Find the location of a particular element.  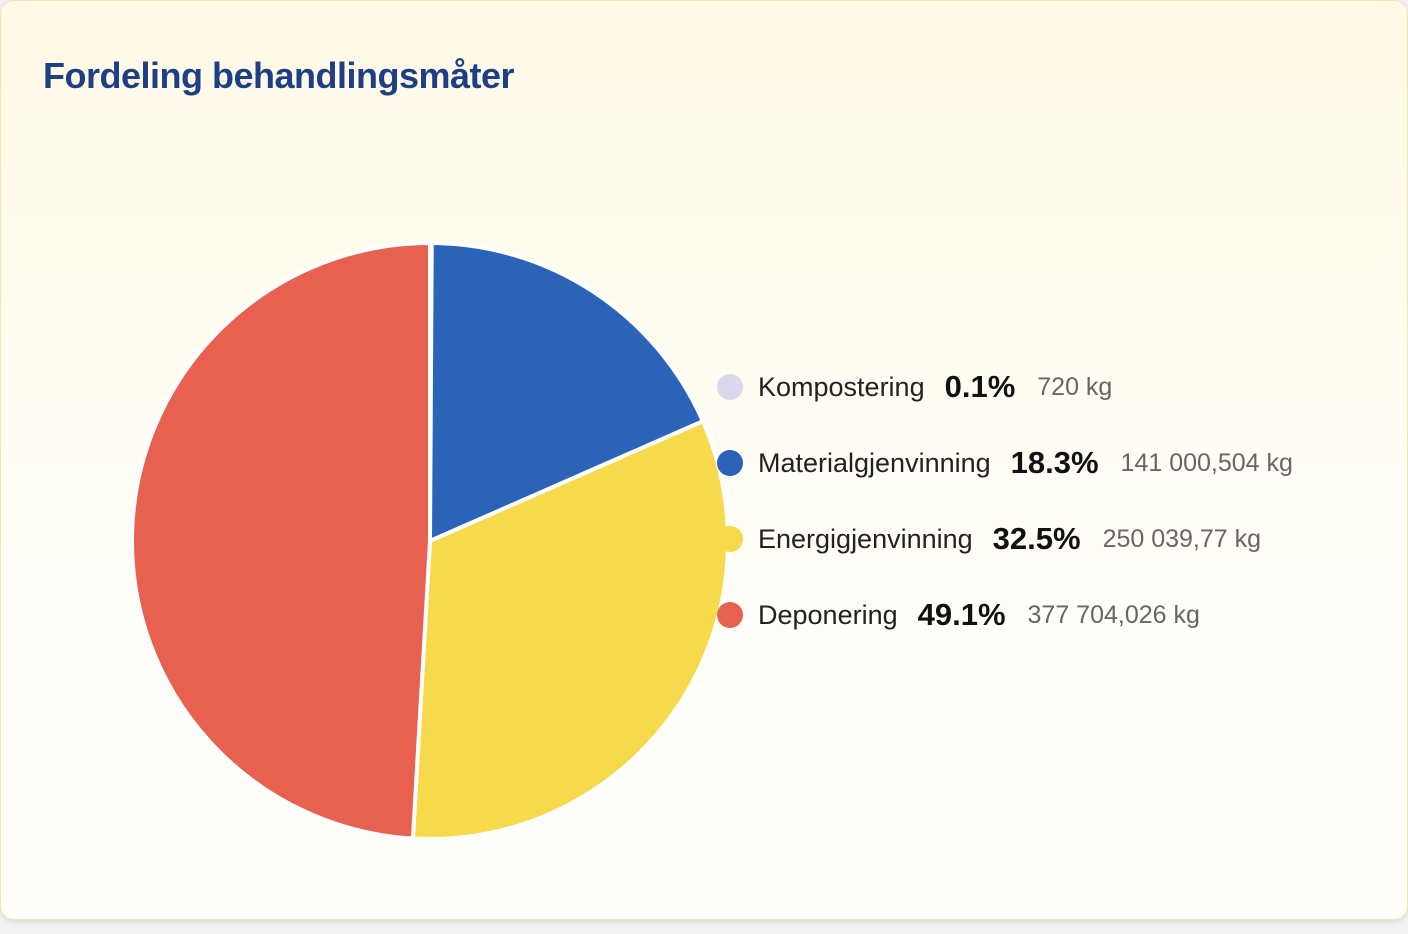

pie-slice-materialgjenvinning is located at coordinates (566, 392).